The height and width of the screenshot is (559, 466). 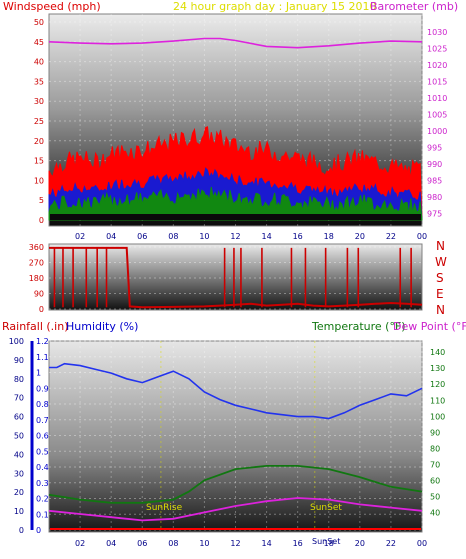 I want to click on rain-y-tick-6: 0.6, so click(x=42, y=436).